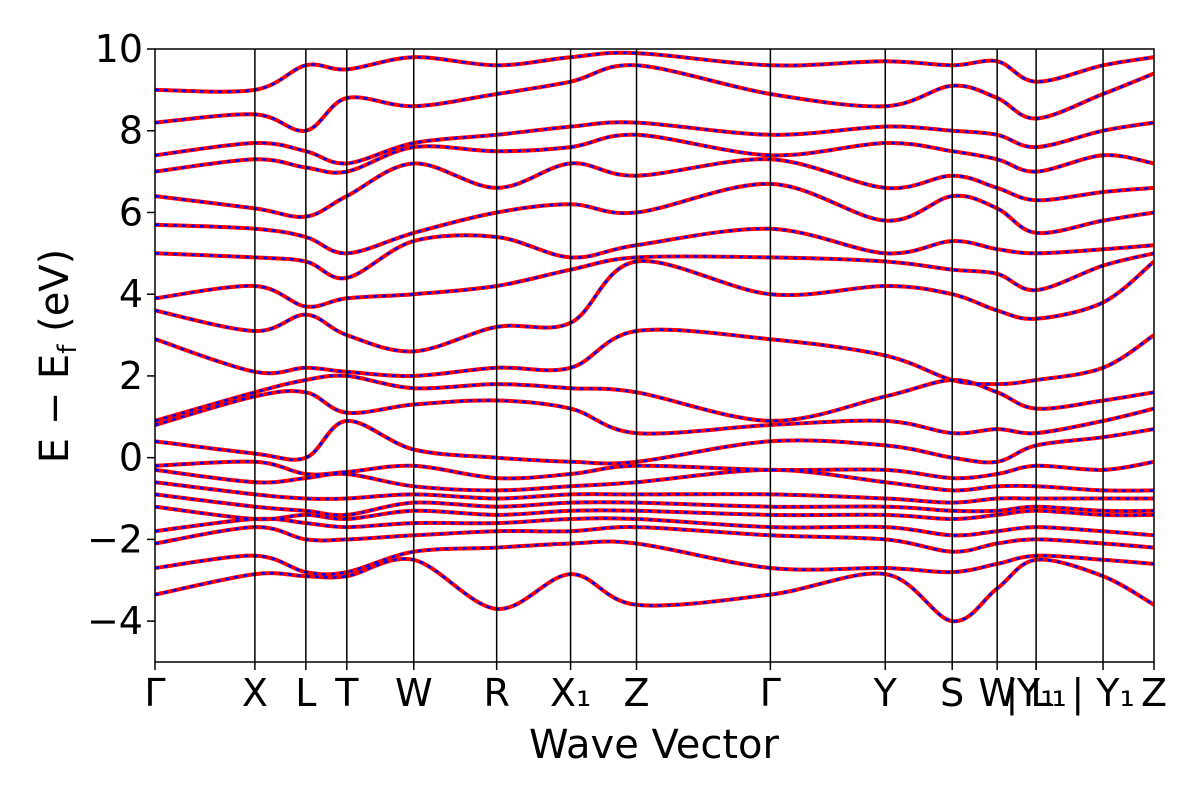  What do you see at coordinates (952, 693) in the screenshot?
I see `x-tick-label: S` at bounding box center [952, 693].